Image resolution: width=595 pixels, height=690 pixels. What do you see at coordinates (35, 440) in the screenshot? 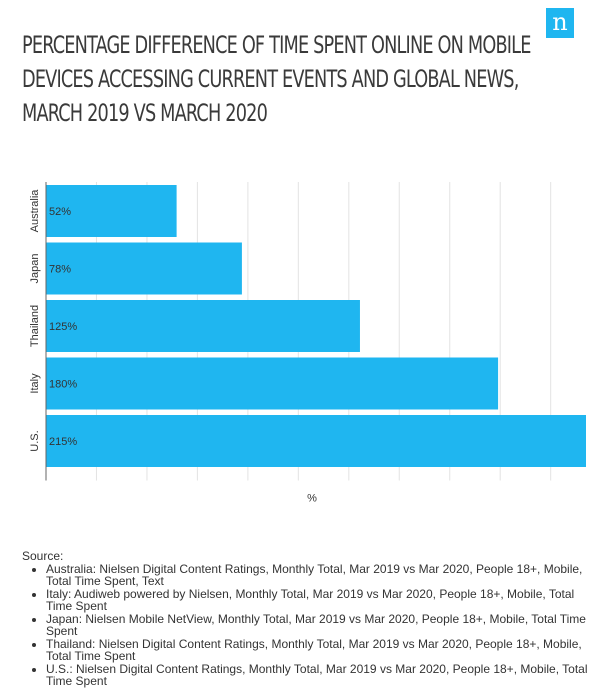
I see `category-tick-label: U.S.` at bounding box center [35, 440].